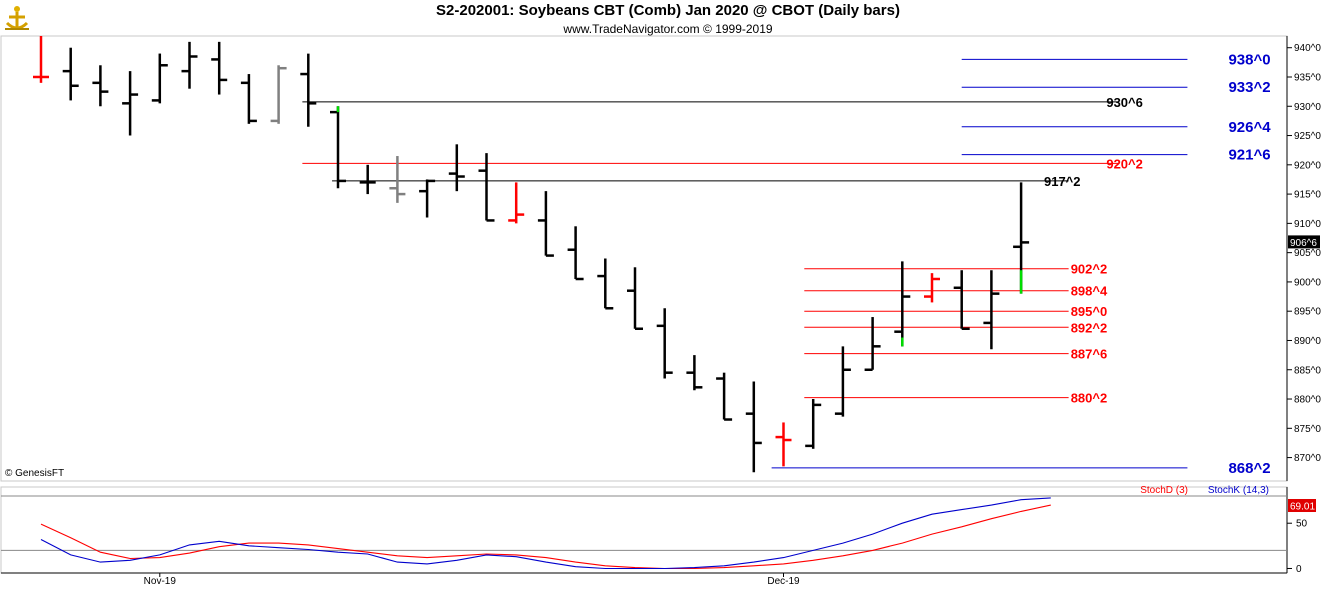 The width and height of the screenshot is (1336, 591). What do you see at coordinates (1307, 136) in the screenshot?
I see `price-tick-label: 925^0` at bounding box center [1307, 136].